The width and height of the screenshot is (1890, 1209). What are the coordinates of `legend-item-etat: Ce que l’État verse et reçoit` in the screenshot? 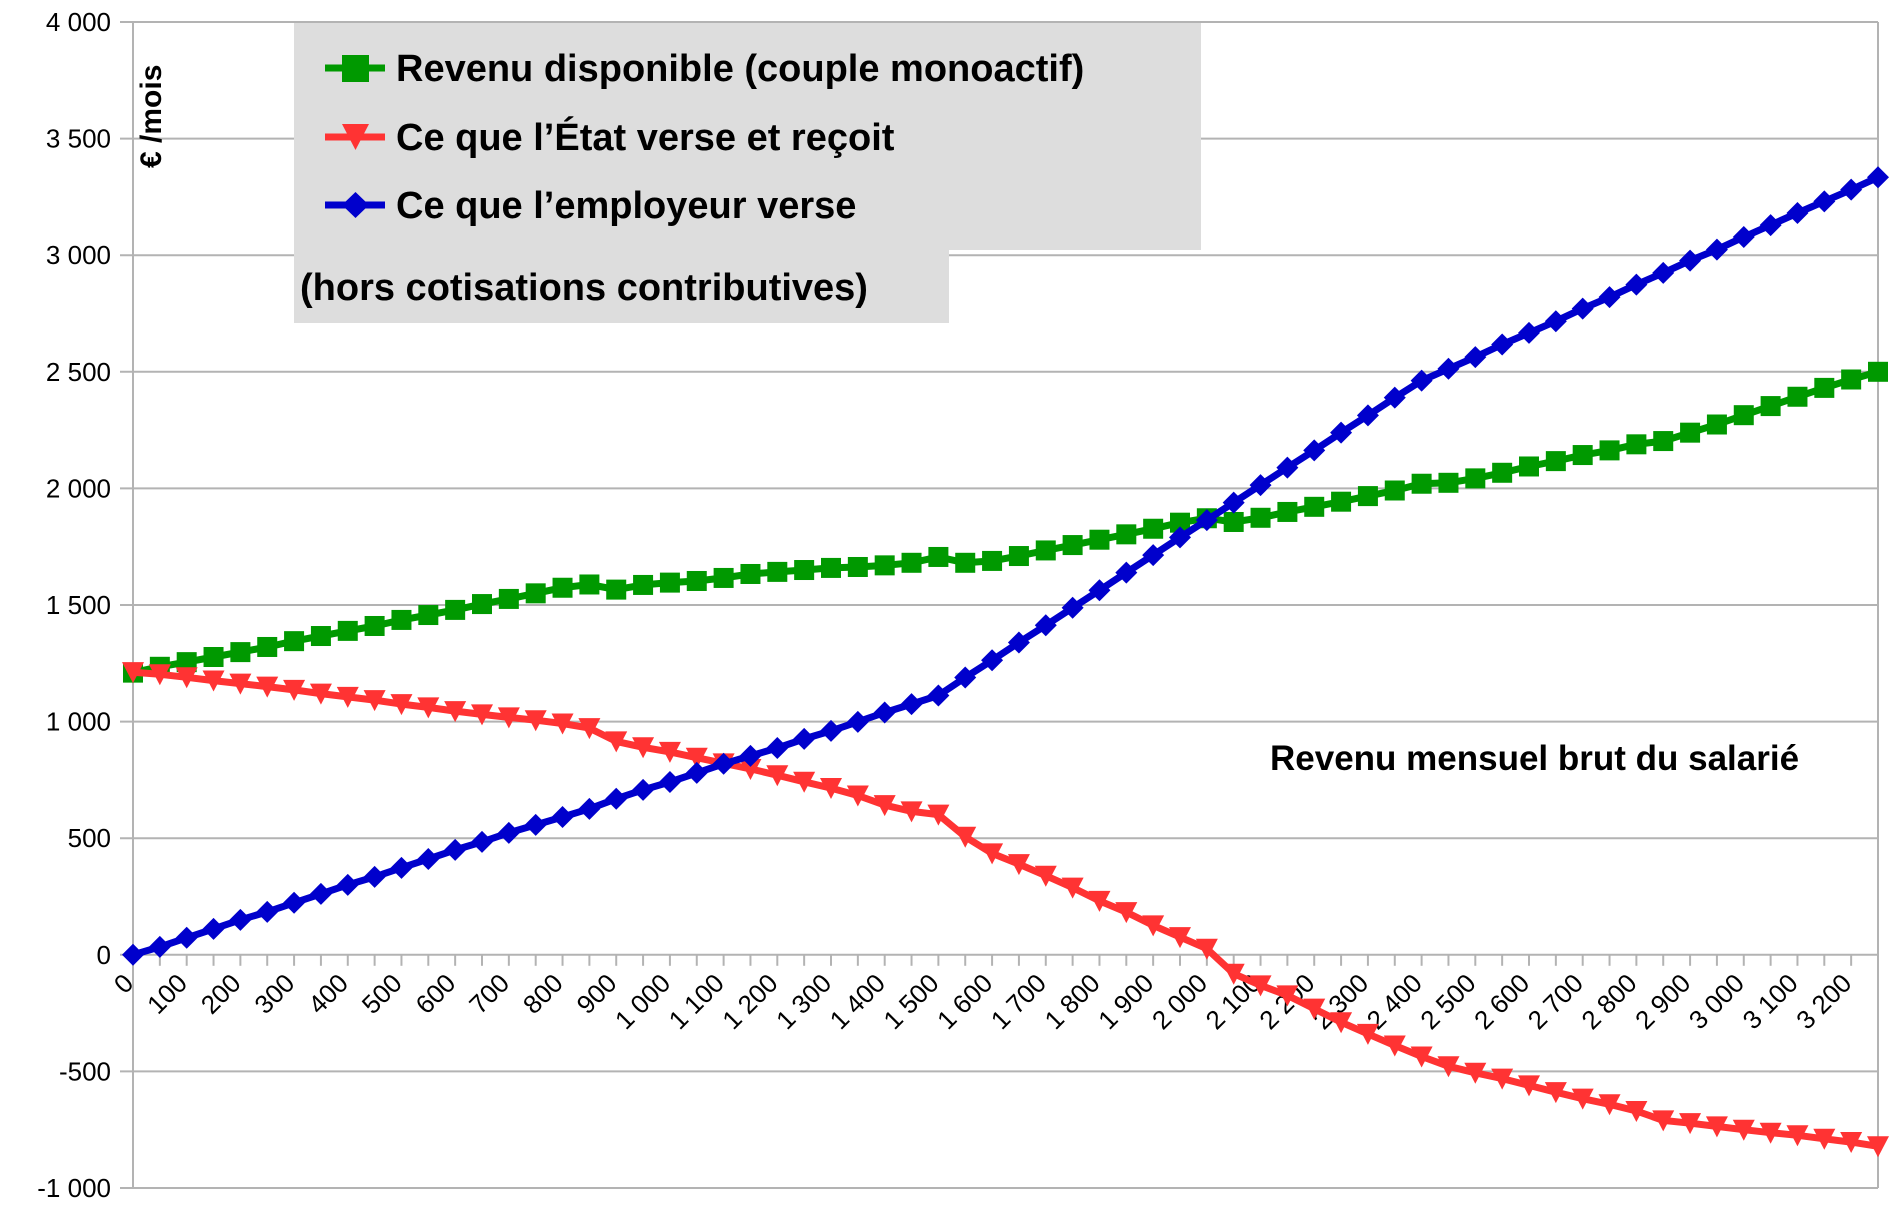 It's located at (610, 137).